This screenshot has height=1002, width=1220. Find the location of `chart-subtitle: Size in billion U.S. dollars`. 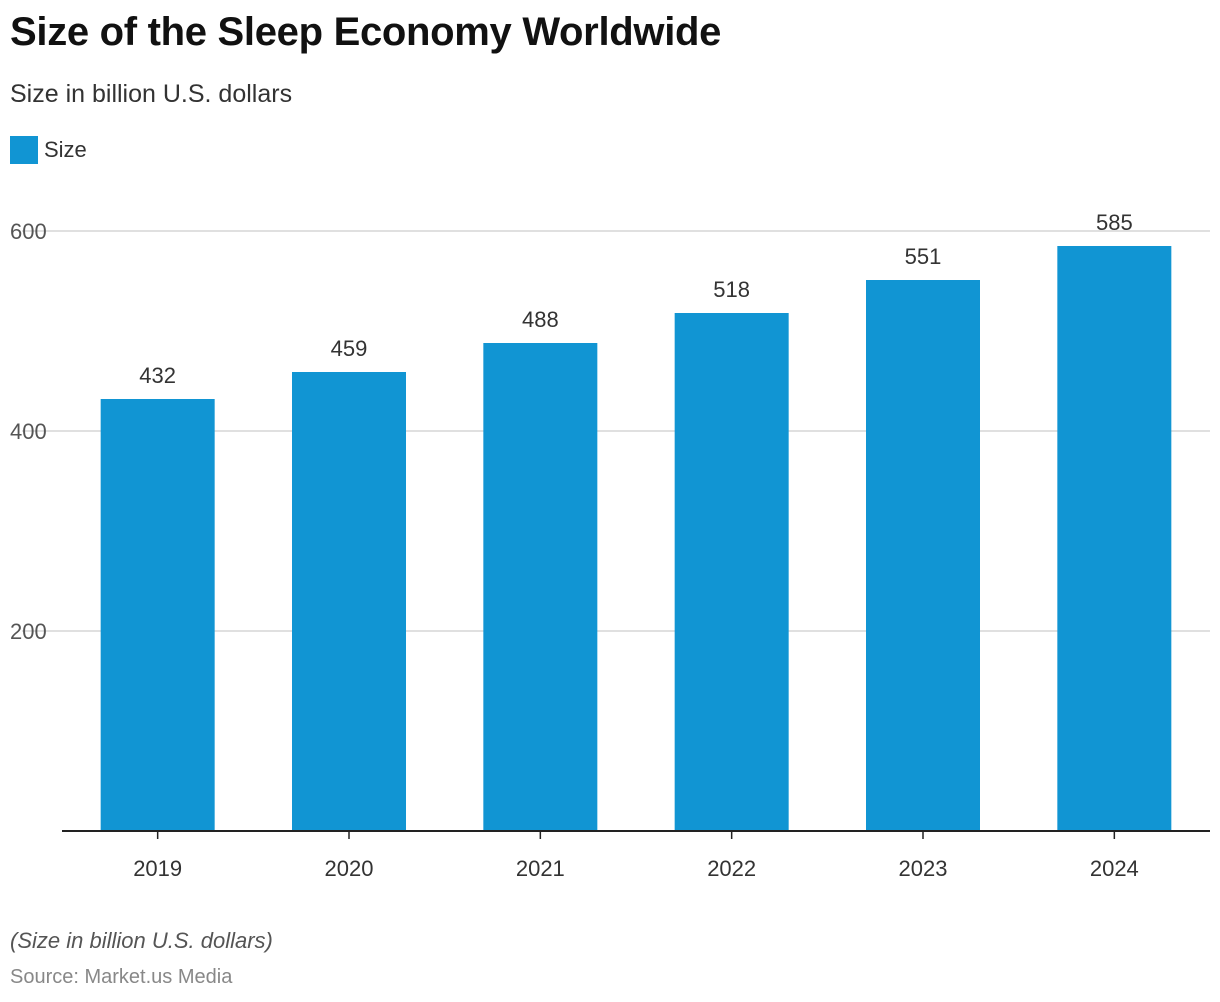

chart-subtitle: Size in billion U.S. dollars is located at coordinates (151, 94).